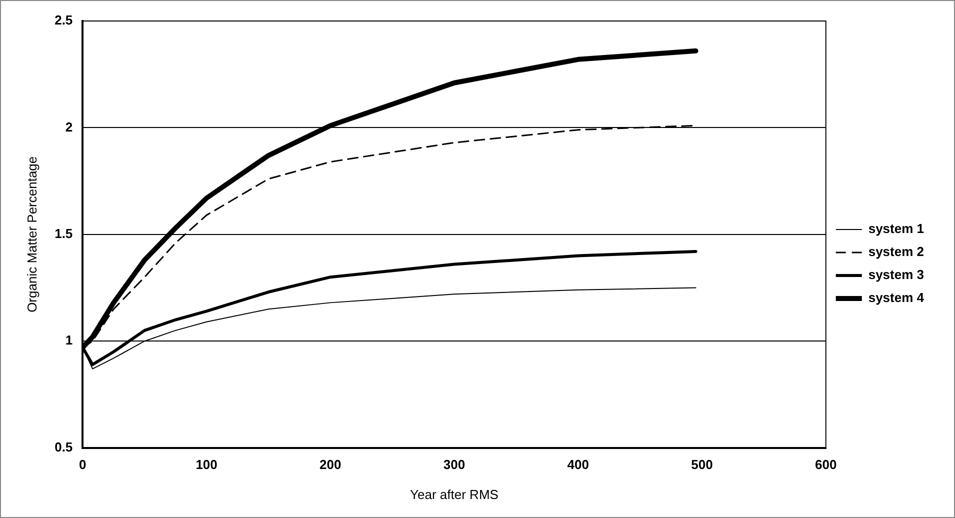  Describe the element at coordinates (32, 234) in the screenshot. I see `y-axis-title: Organic Matter Percentage` at that location.